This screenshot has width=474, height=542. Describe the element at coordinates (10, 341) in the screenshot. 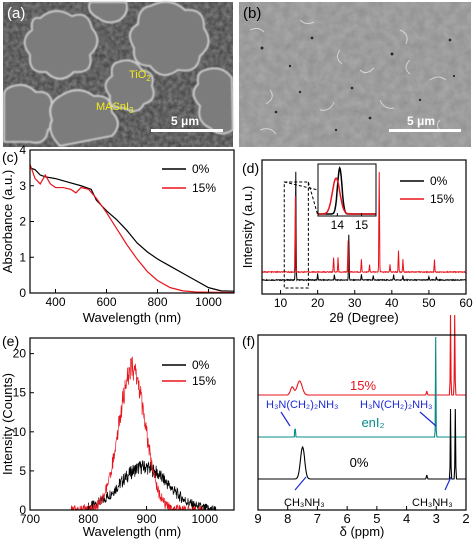

I see `panel-label-e: (e)` at that location.